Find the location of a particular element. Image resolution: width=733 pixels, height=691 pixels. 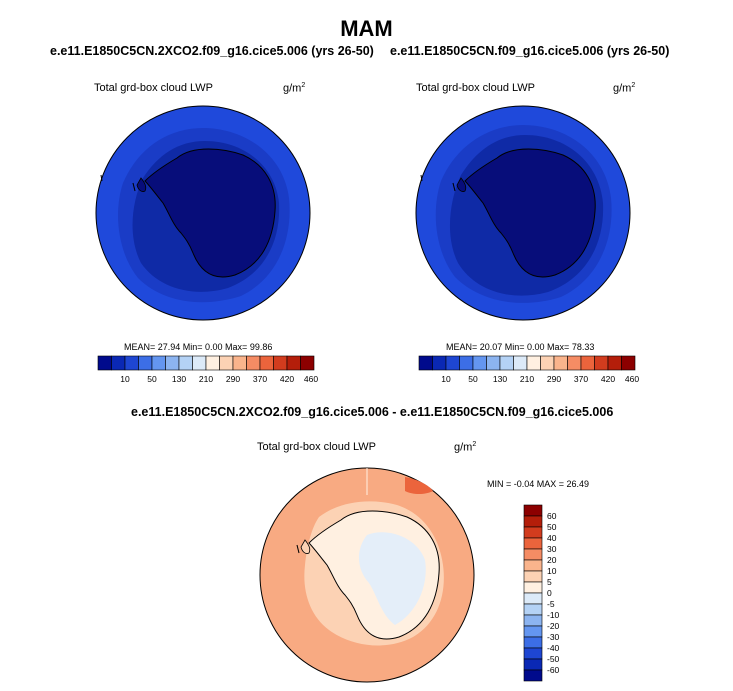

panel-2-polar-map is located at coordinates (523, 213).